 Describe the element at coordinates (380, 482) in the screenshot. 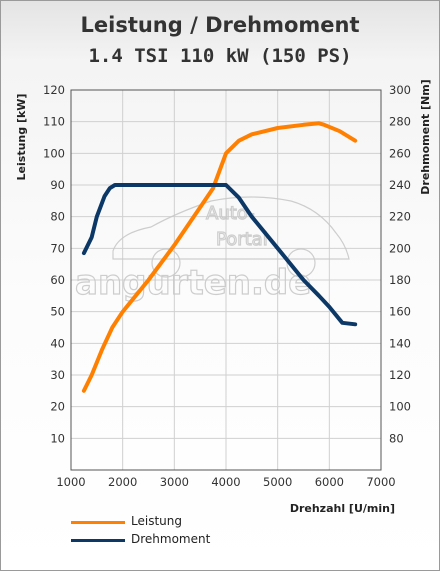

I see `x-tick-label: 7000` at that location.